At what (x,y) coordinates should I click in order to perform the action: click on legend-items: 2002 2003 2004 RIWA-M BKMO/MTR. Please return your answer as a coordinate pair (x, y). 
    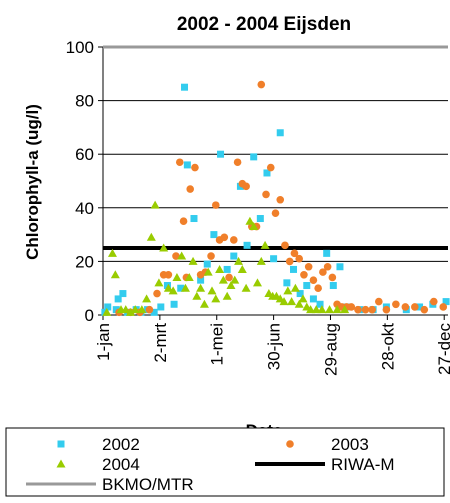
    Looking at the image, I should click on (210, 464).